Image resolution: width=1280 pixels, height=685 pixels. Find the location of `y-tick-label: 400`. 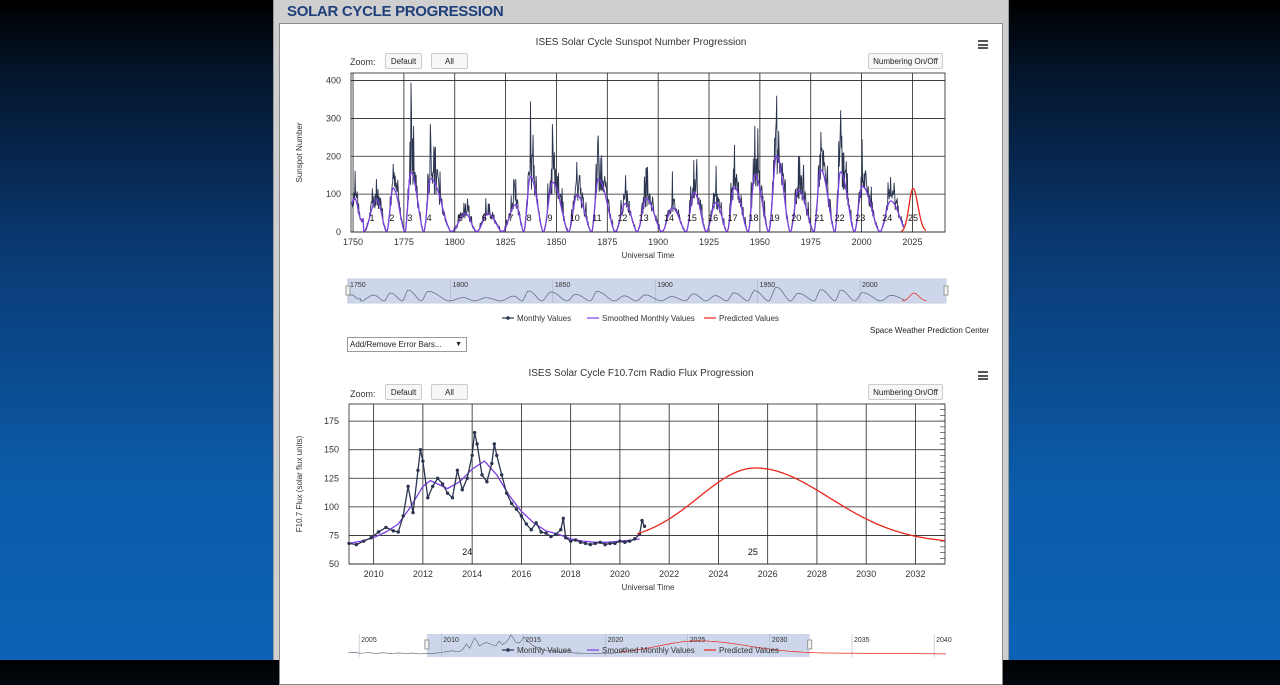

y-tick-label: 400 is located at coordinates (333, 81).